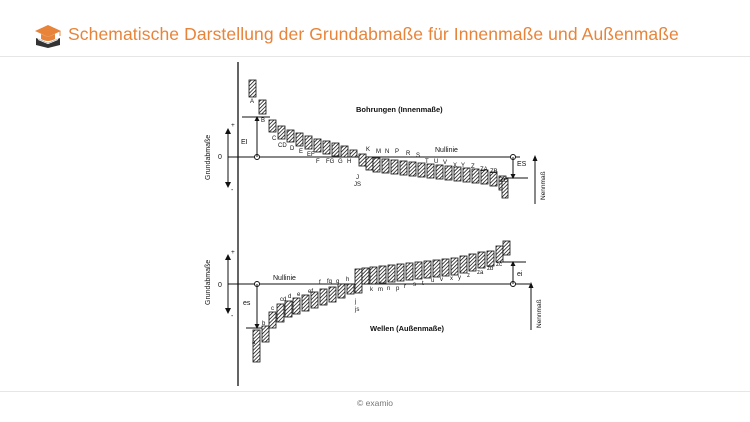 The width and height of the screenshot is (750, 422). I want to click on shaft-letter-label: zc, so click(499, 265).